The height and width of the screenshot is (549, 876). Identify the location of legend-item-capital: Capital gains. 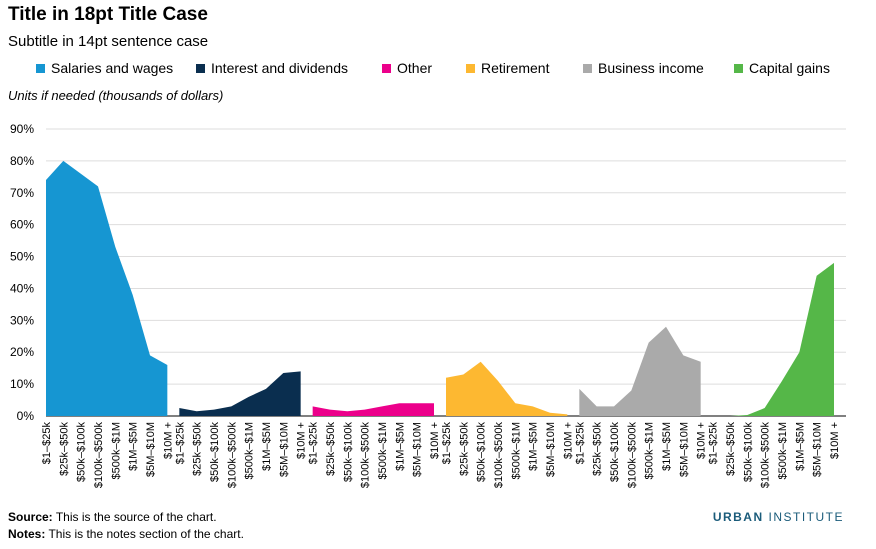
(782, 68).